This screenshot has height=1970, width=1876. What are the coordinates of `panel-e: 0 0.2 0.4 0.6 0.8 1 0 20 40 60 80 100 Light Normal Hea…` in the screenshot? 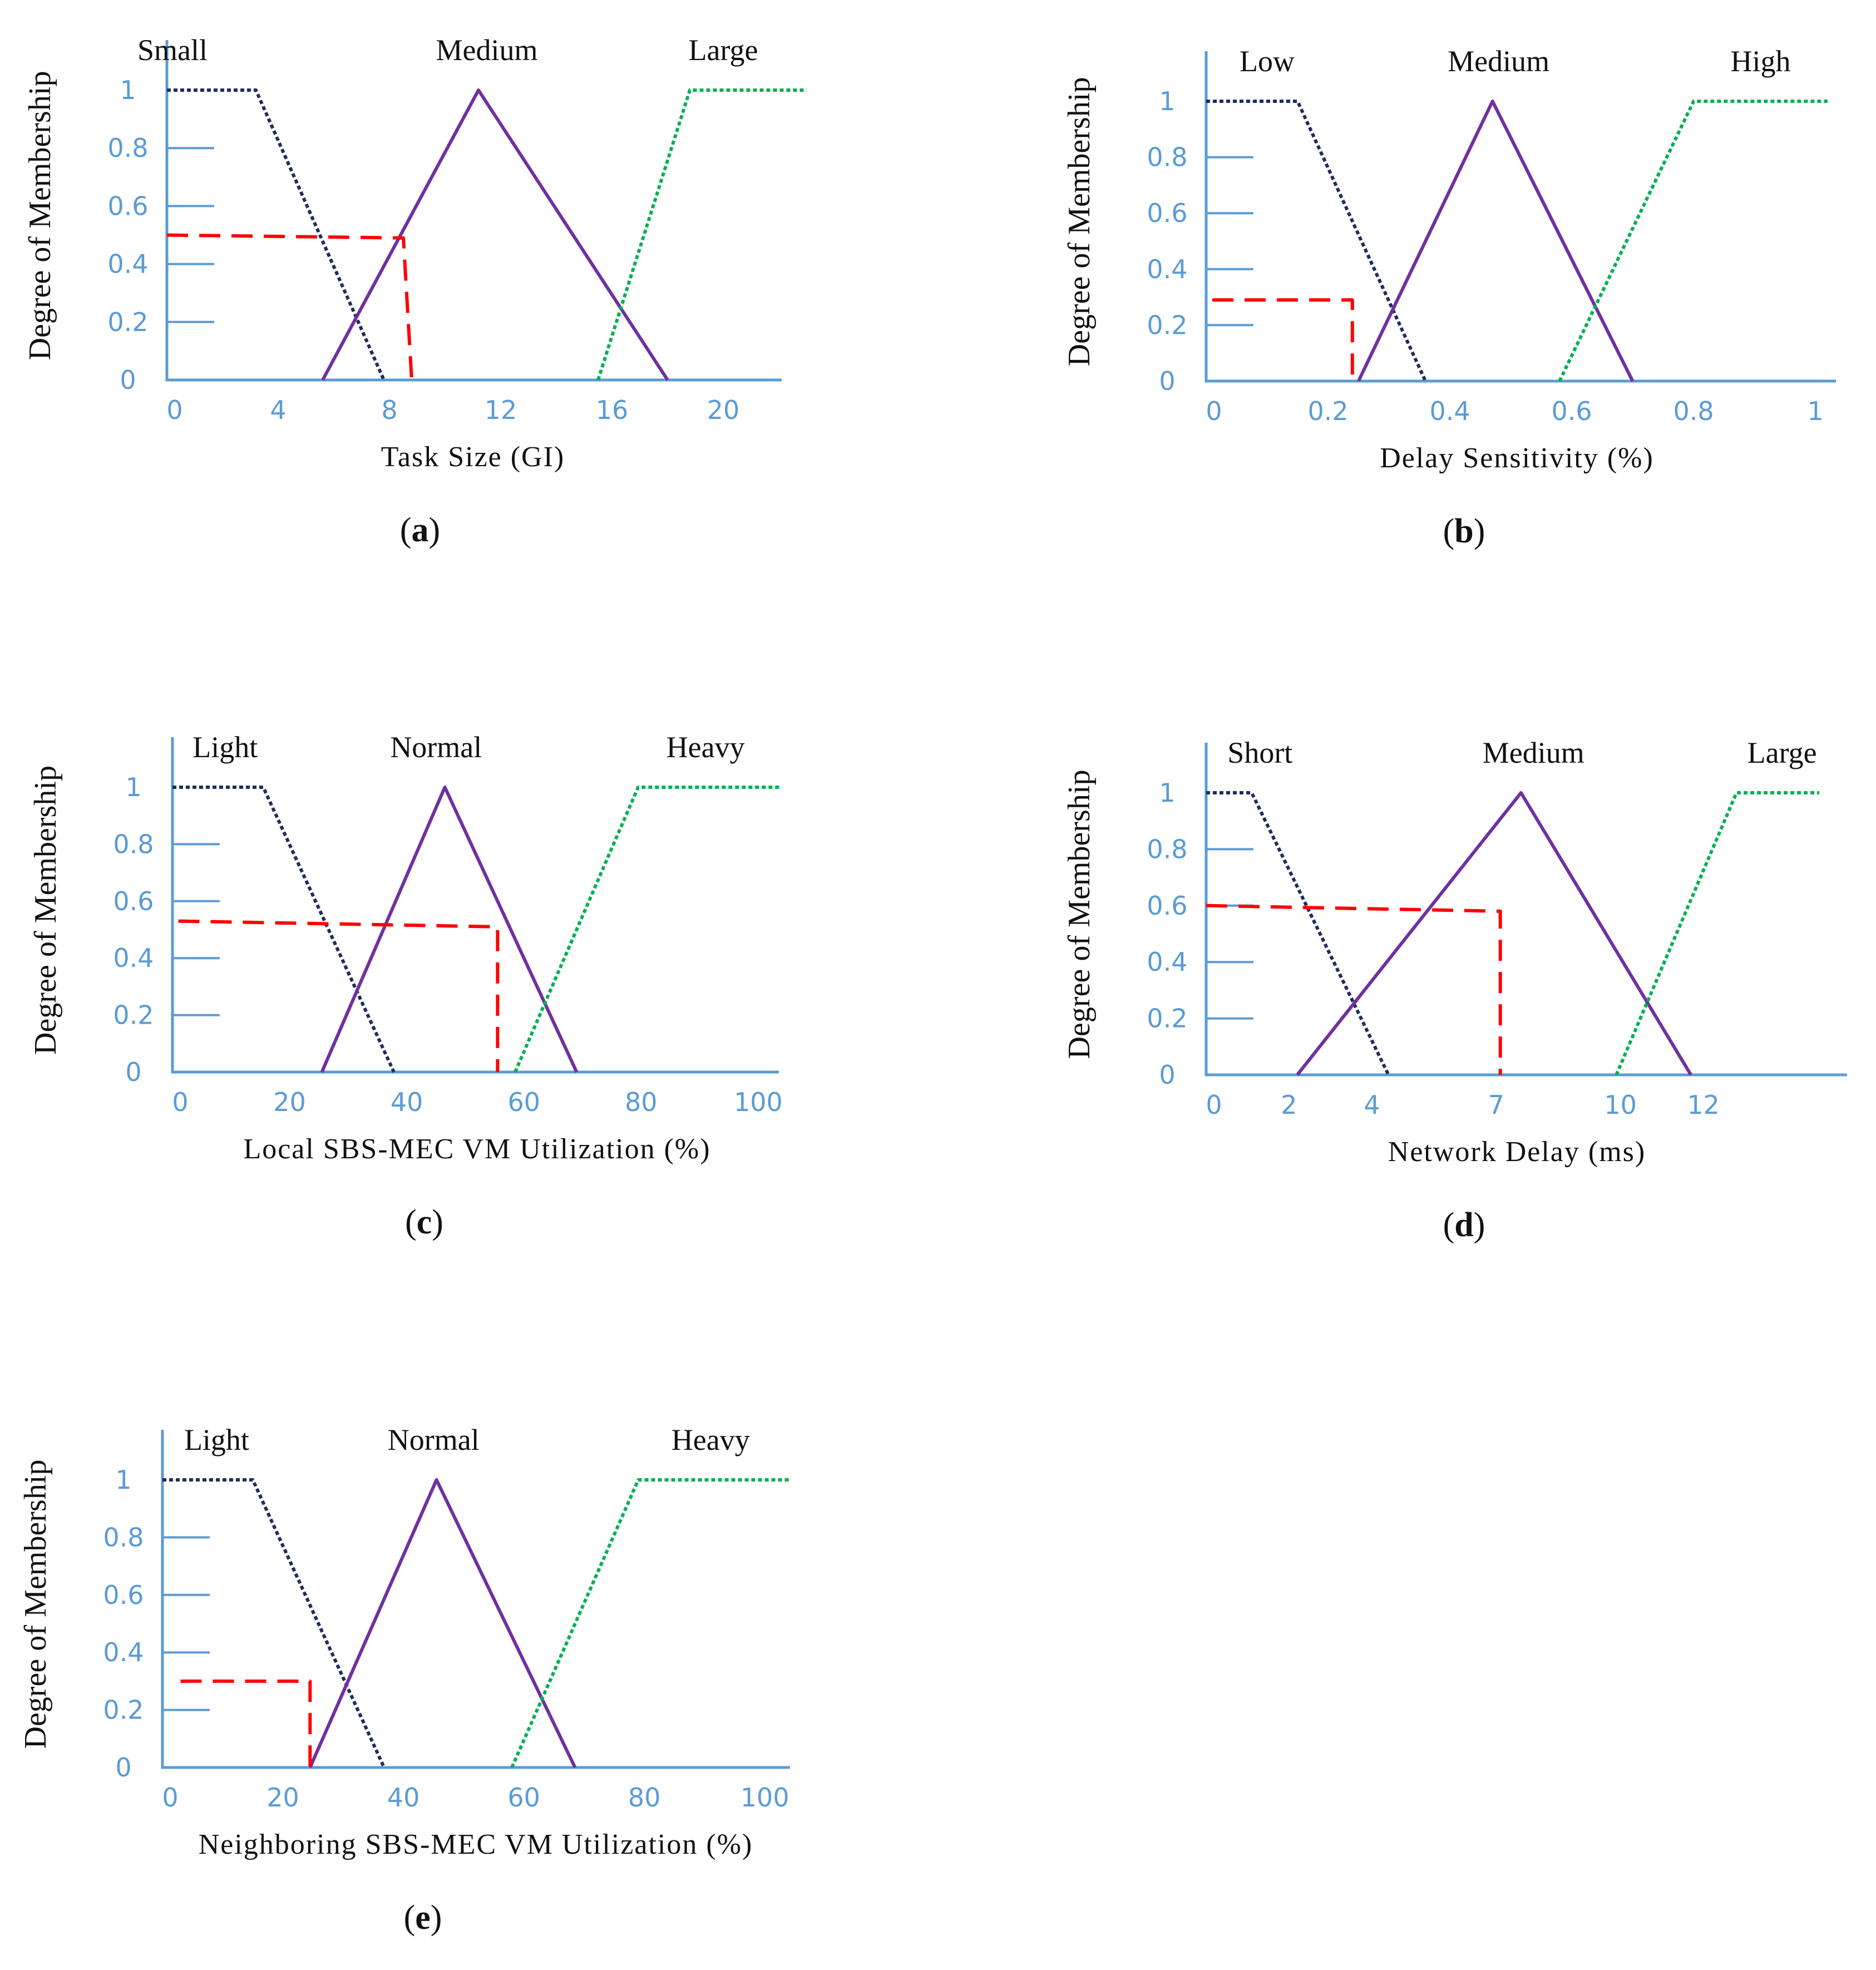 It's located at (404, 1680).